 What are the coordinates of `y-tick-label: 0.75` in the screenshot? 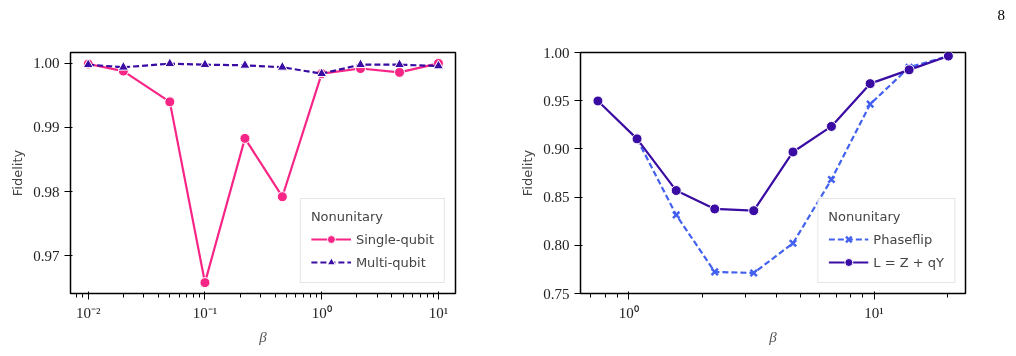 It's located at (556, 293).